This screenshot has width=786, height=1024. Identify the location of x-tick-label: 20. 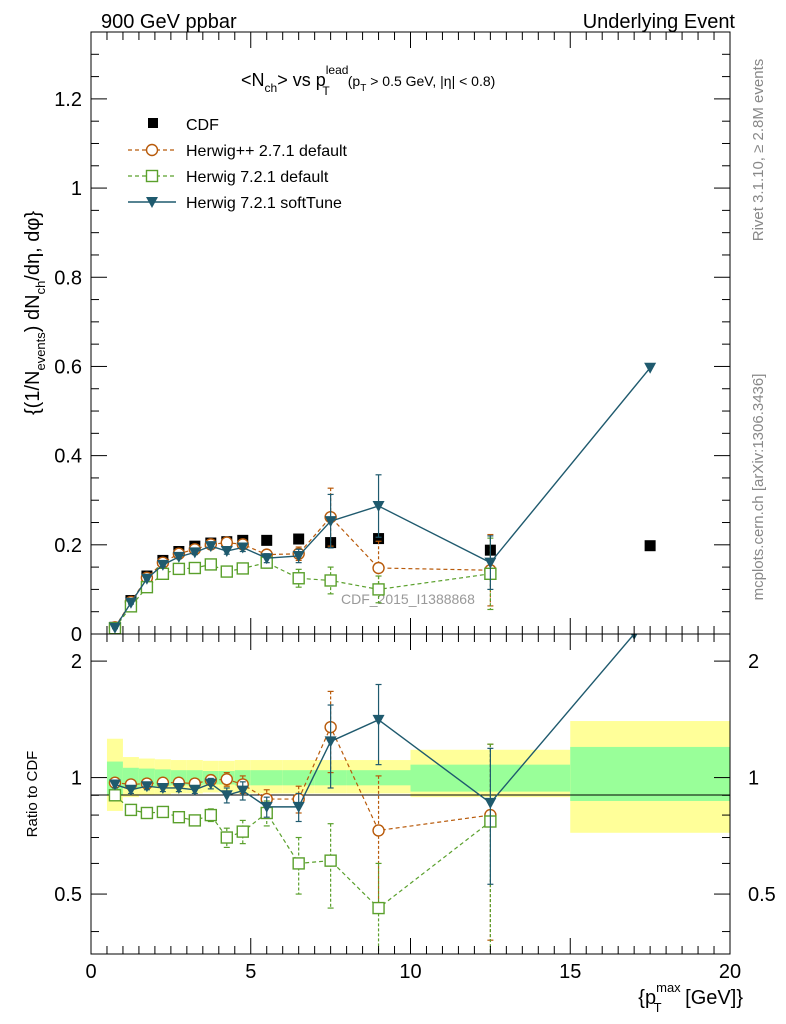
(730, 972).